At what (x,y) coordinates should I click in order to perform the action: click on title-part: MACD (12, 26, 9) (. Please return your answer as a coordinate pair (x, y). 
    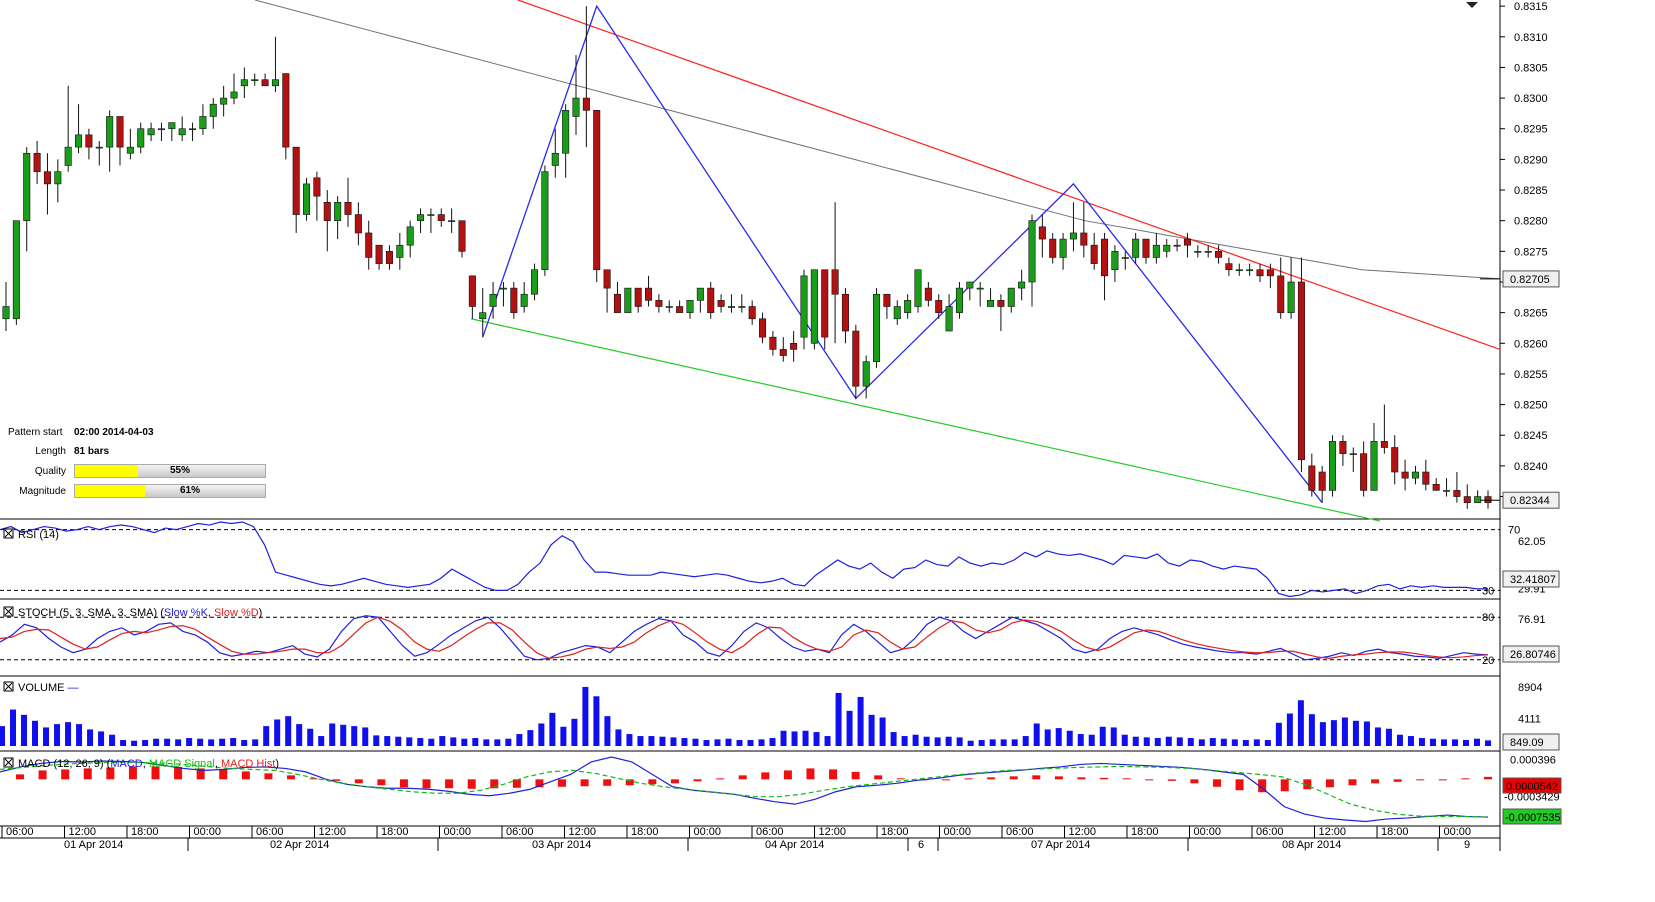
    Looking at the image, I should click on (64, 764).